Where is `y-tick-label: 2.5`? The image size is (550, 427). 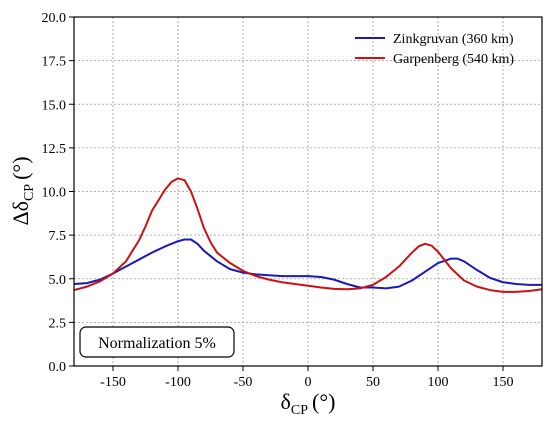
y-tick-label: 2.5 is located at coordinates (58, 323).